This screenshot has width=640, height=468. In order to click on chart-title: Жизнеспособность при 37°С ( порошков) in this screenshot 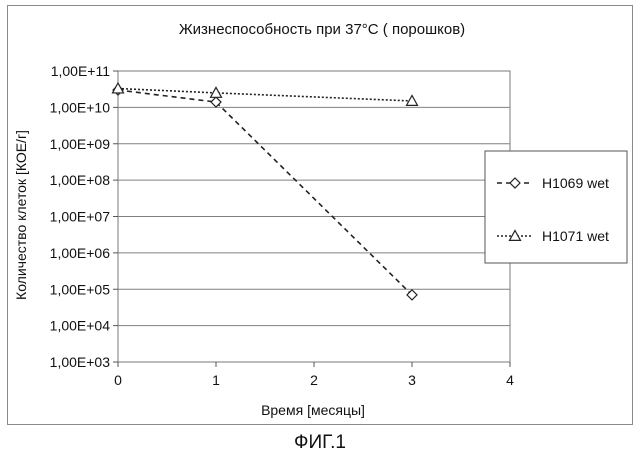, I will do `click(322, 29)`.